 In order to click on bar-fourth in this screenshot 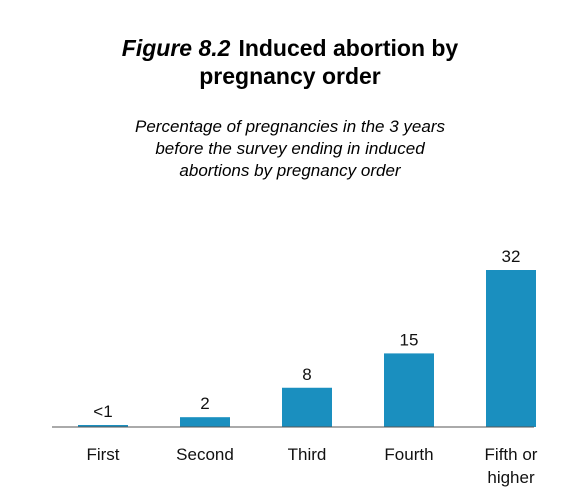, I will do `click(409, 390)`.